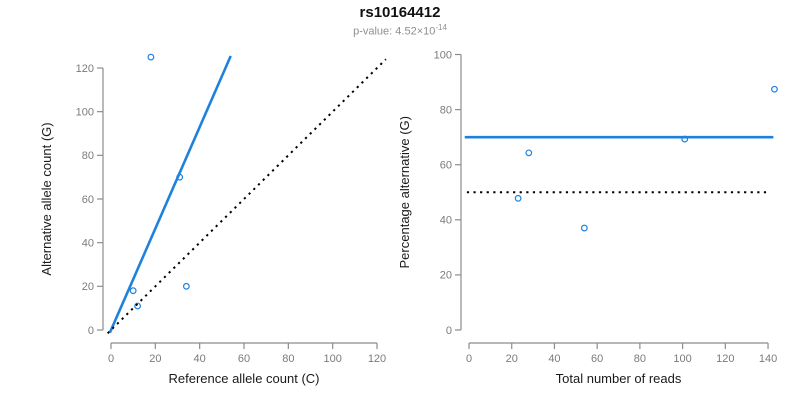 The image size is (800, 400). What do you see at coordinates (85, 69) in the screenshot?
I see `y-tick-label: 120` at bounding box center [85, 69].